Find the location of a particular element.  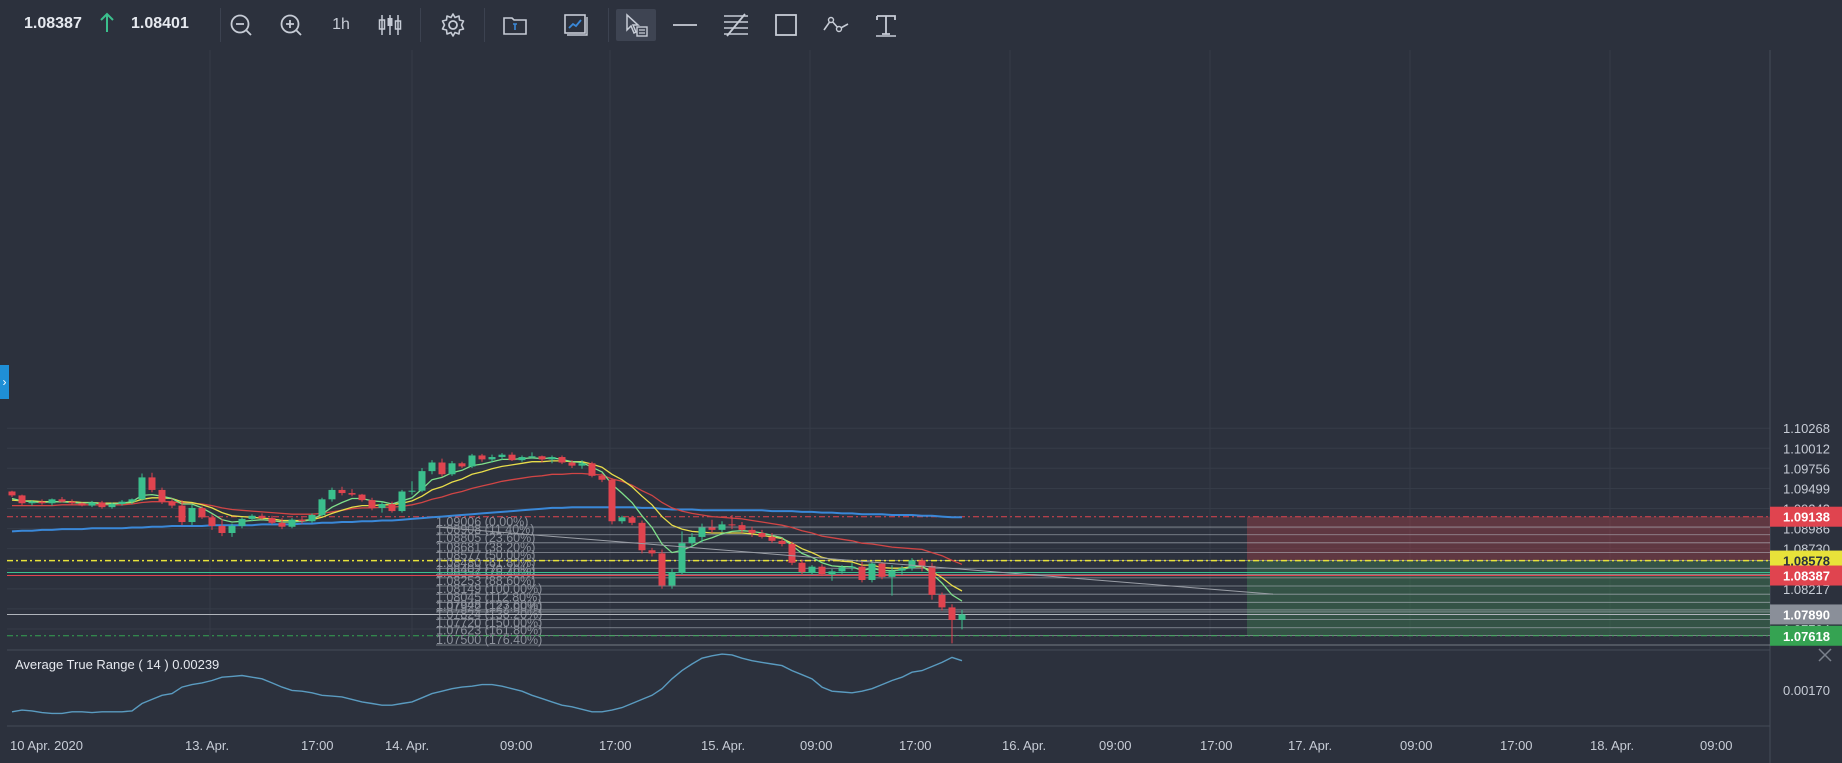

chart-type-button is located at coordinates (390, 25).